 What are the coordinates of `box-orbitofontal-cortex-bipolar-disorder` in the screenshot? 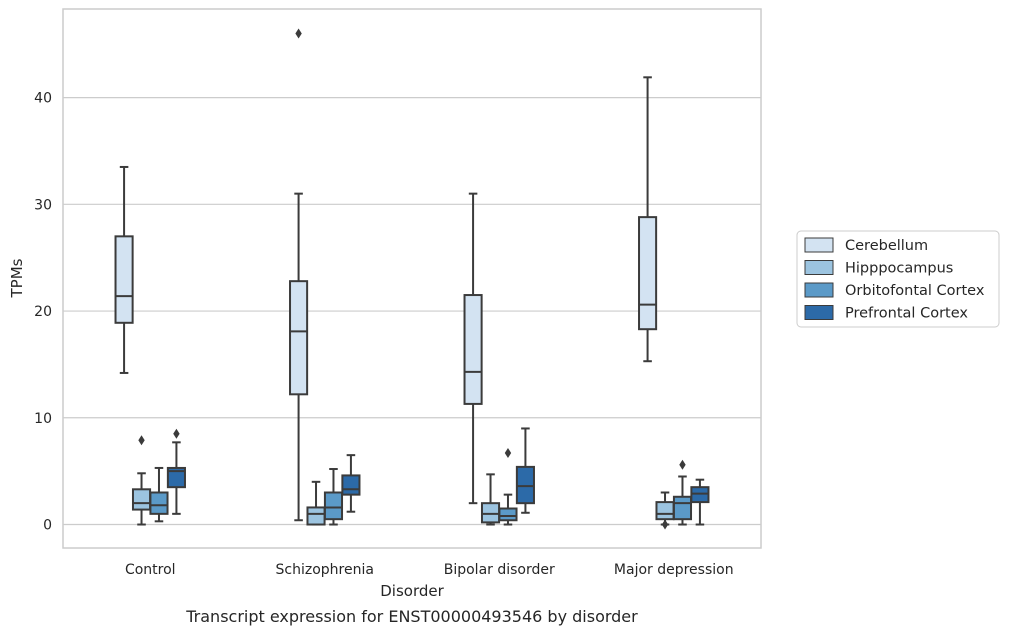 It's located at (508, 487).